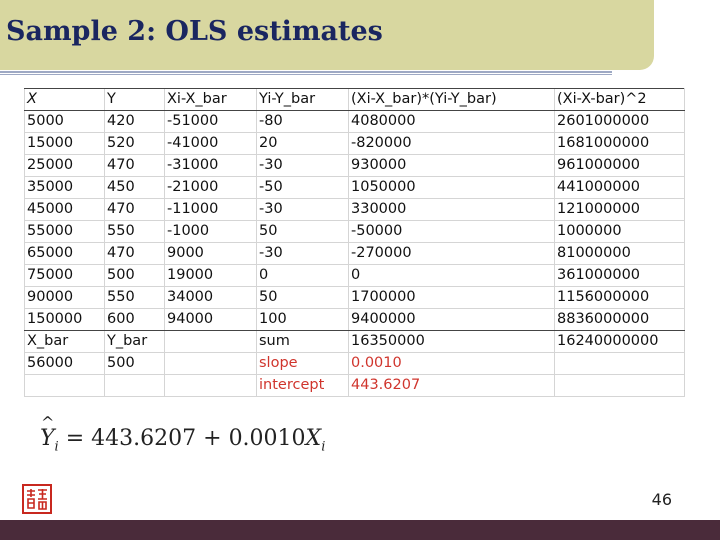 The width and height of the screenshot is (720, 540). Describe the element at coordinates (64, 209) in the screenshot. I see `table-cell: 45000` at that location.